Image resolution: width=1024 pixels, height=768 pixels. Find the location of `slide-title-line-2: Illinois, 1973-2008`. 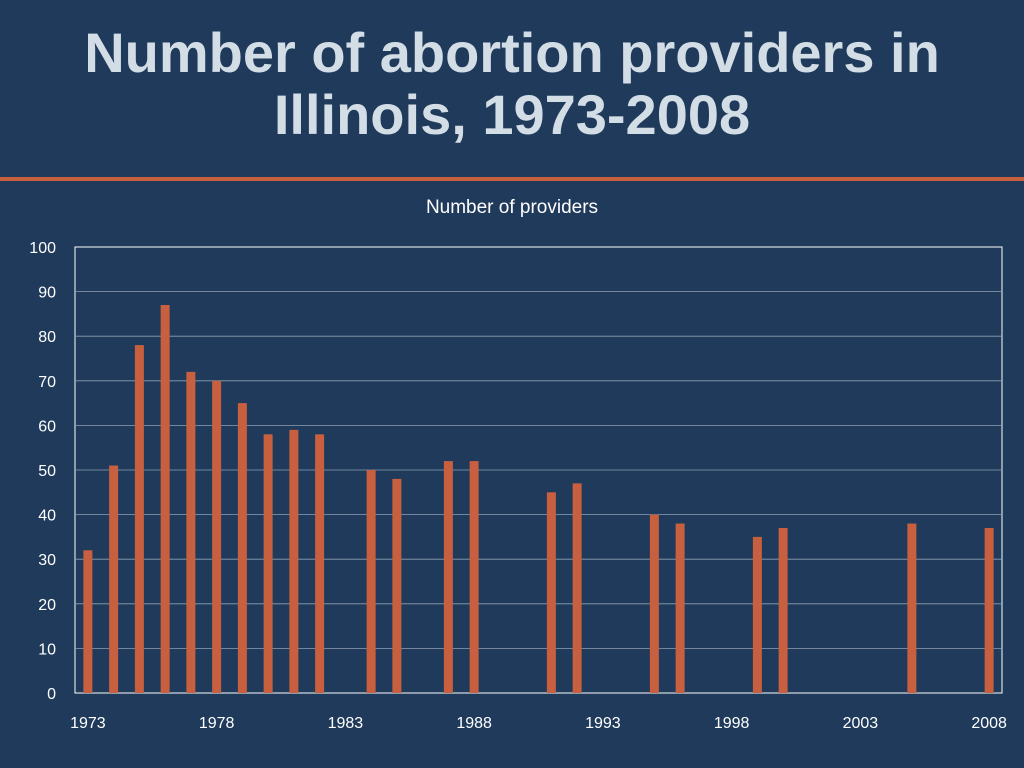

slide-title-line-2: Illinois, 1973-2008 is located at coordinates (512, 114).